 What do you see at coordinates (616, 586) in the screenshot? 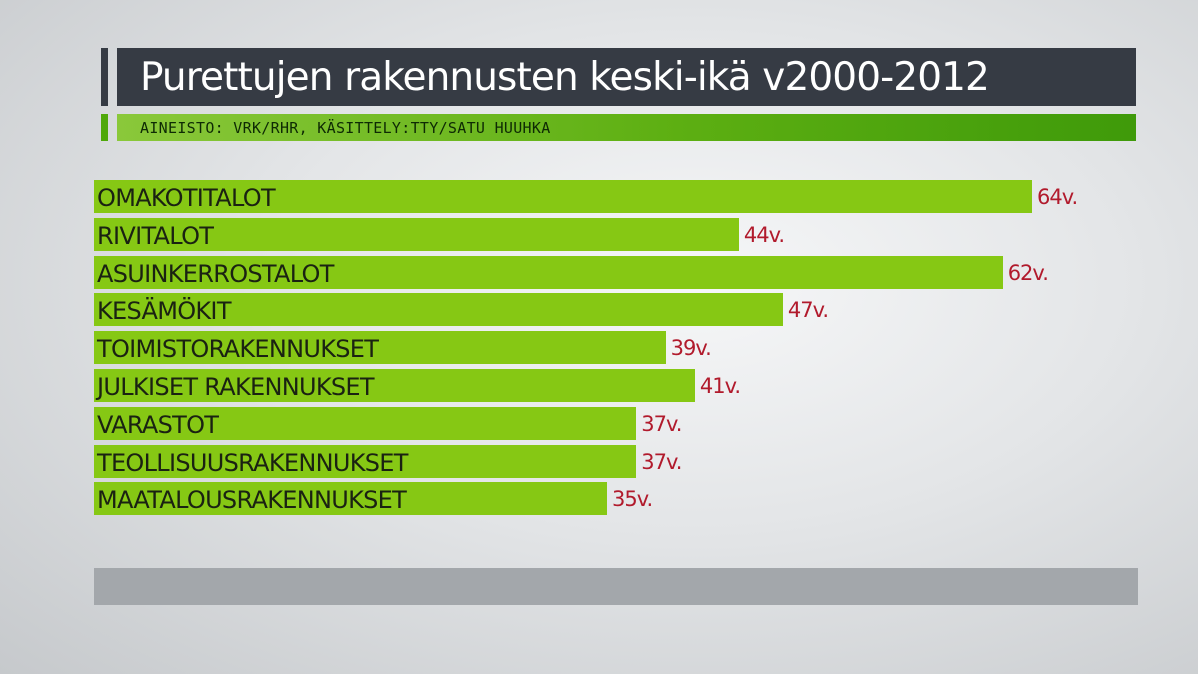
I see `bottom-caption-strip` at bounding box center [616, 586].